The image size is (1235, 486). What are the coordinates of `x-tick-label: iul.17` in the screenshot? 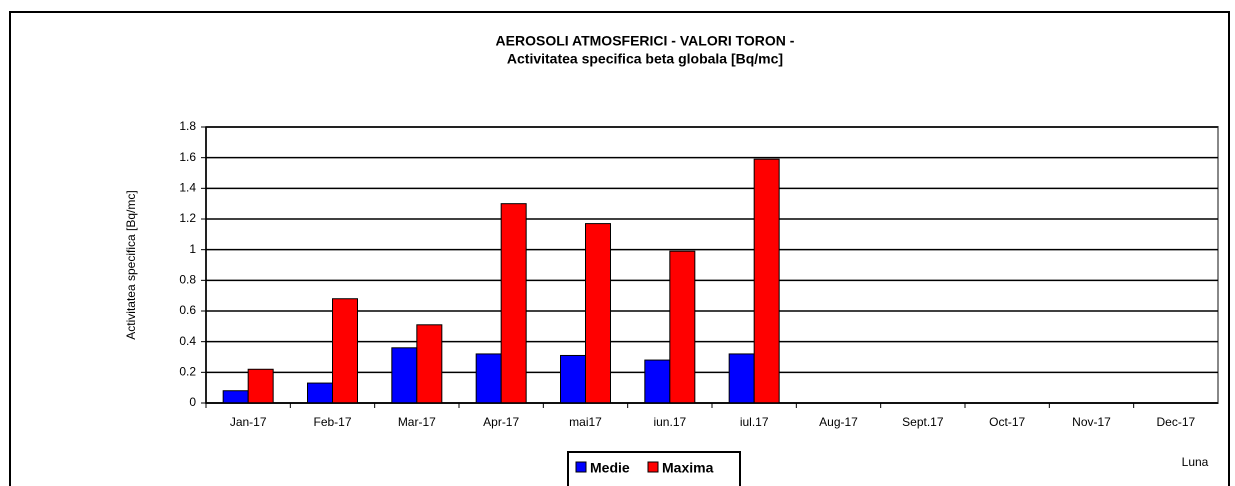 It's located at (754, 422).